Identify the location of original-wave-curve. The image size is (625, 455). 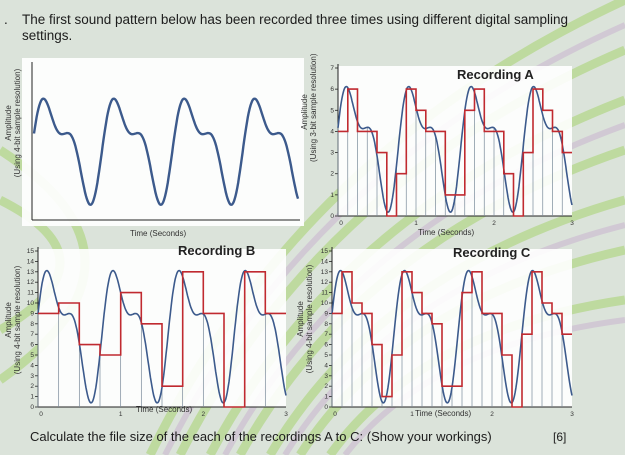
(166, 151).